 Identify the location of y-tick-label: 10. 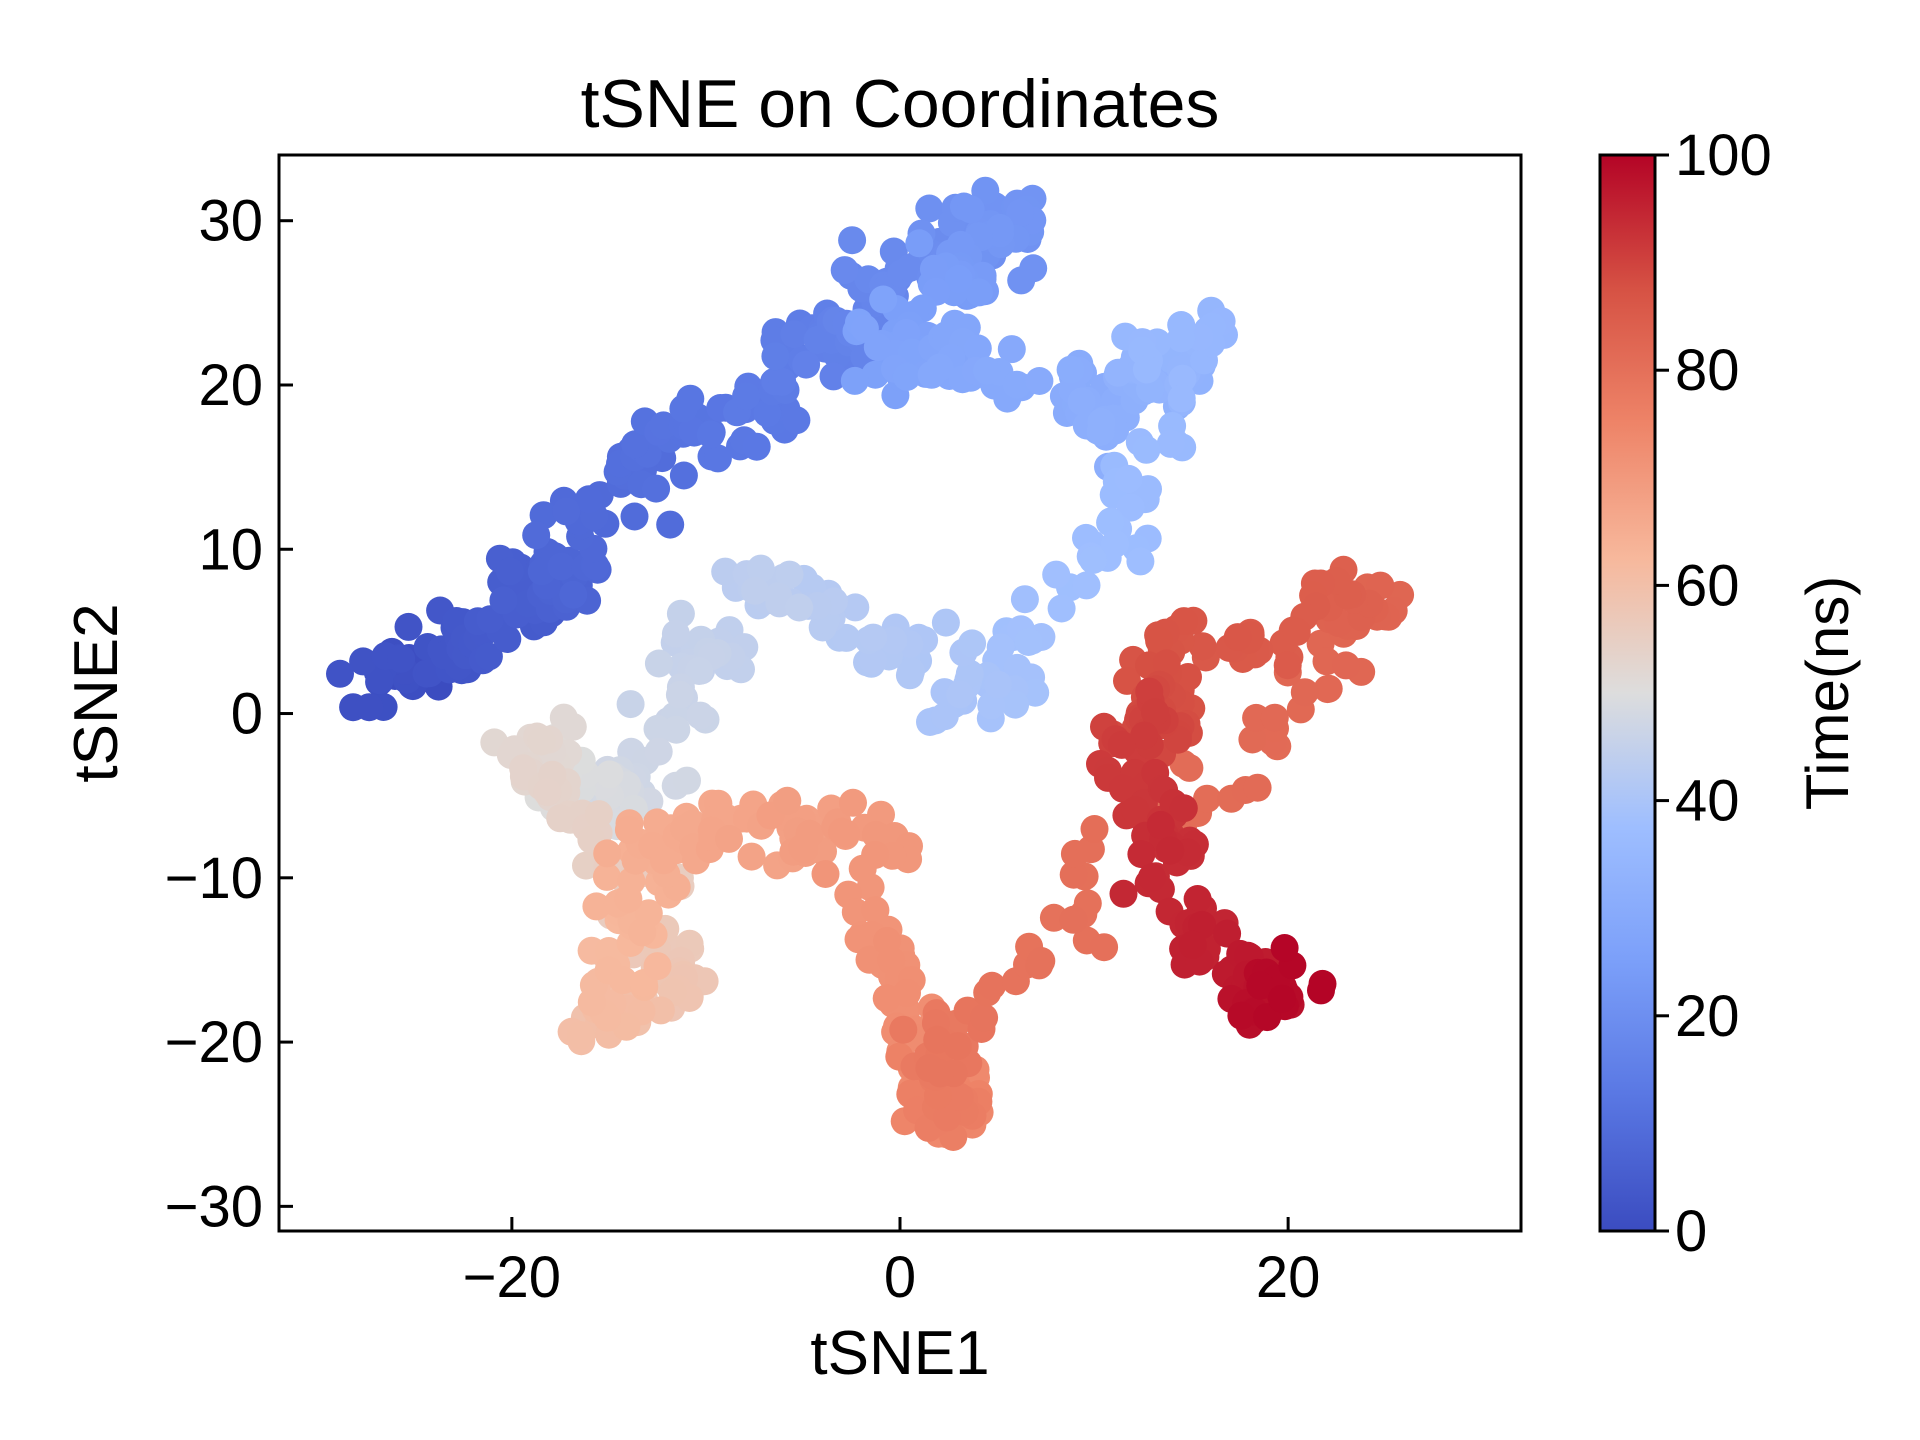
(230, 549).